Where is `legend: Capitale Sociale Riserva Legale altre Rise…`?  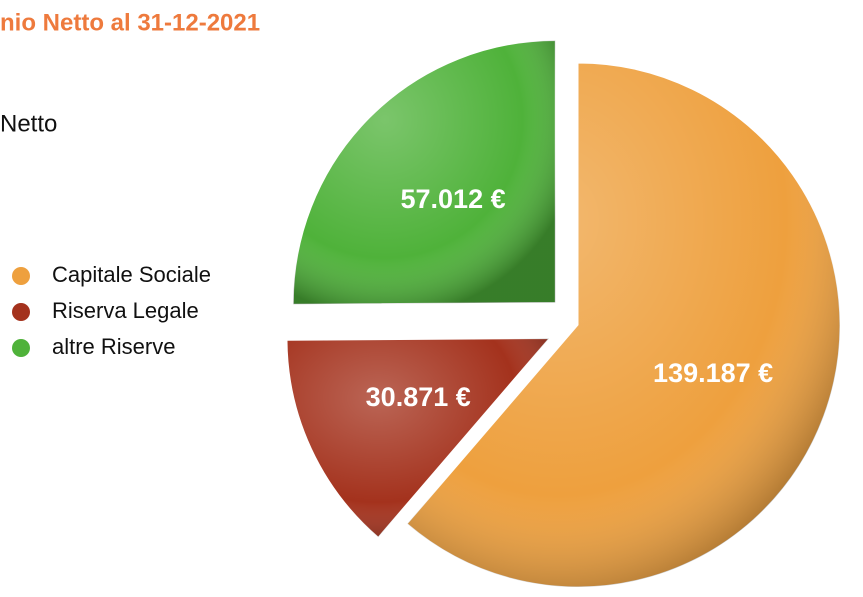 legend: Capitale Sociale Riserva Legale altre Rise… is located at coordinates (111, 310).